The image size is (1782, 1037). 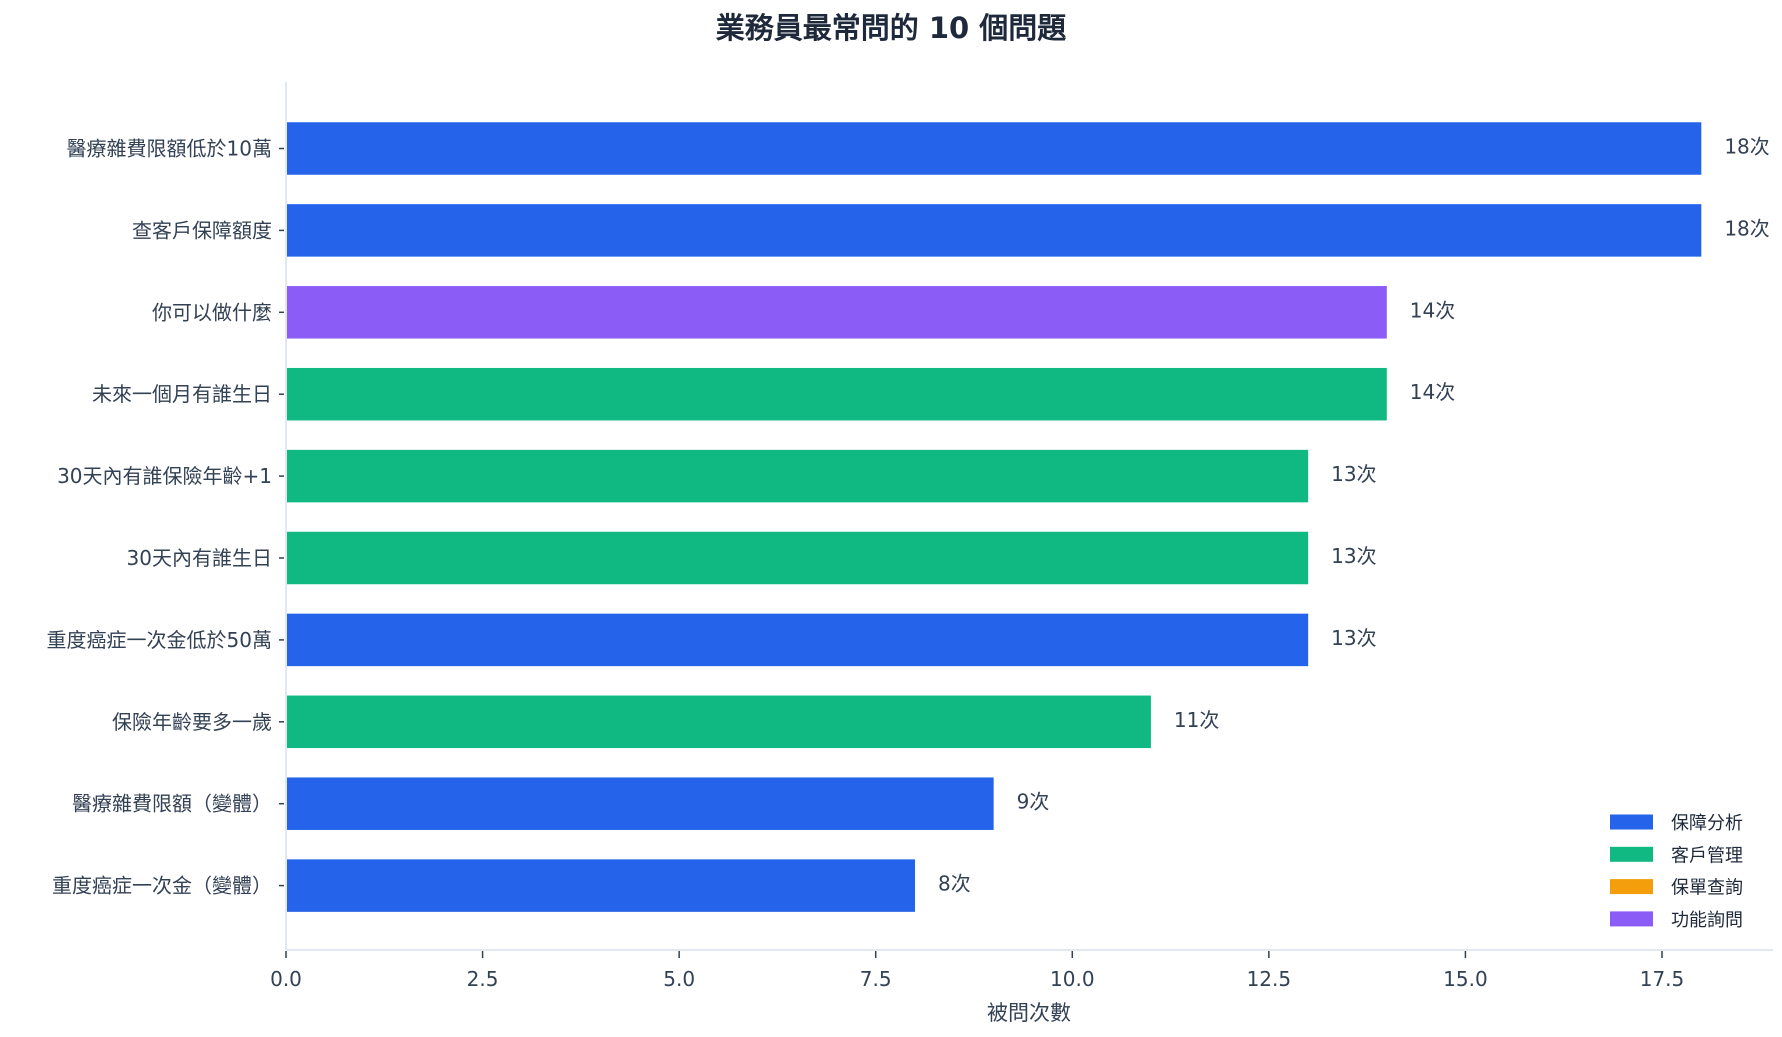 What do you see at coordinates (192, 722) in the screenshot?
I see `y-tick-label: 保險年齡要多一歲` at bounding box center [192, 722].